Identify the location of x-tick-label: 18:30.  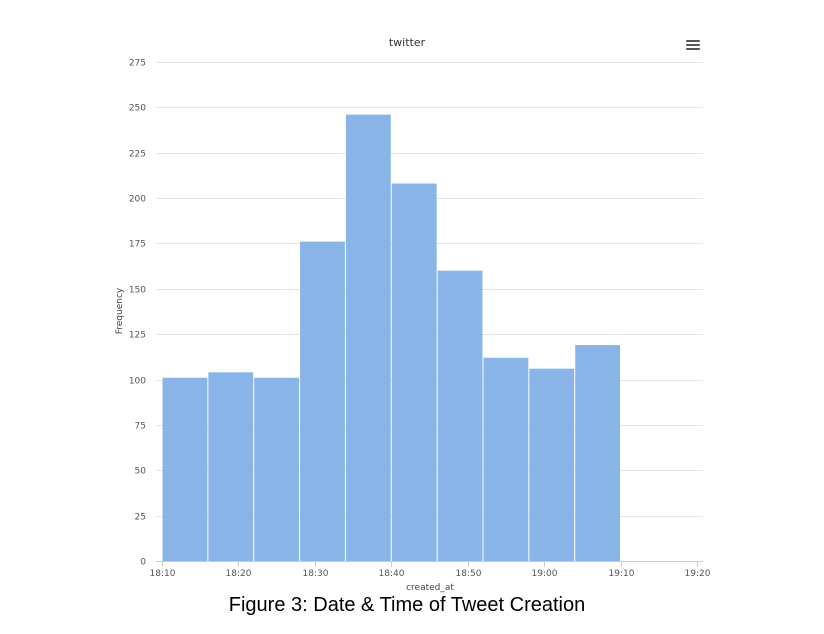
(316, 574).